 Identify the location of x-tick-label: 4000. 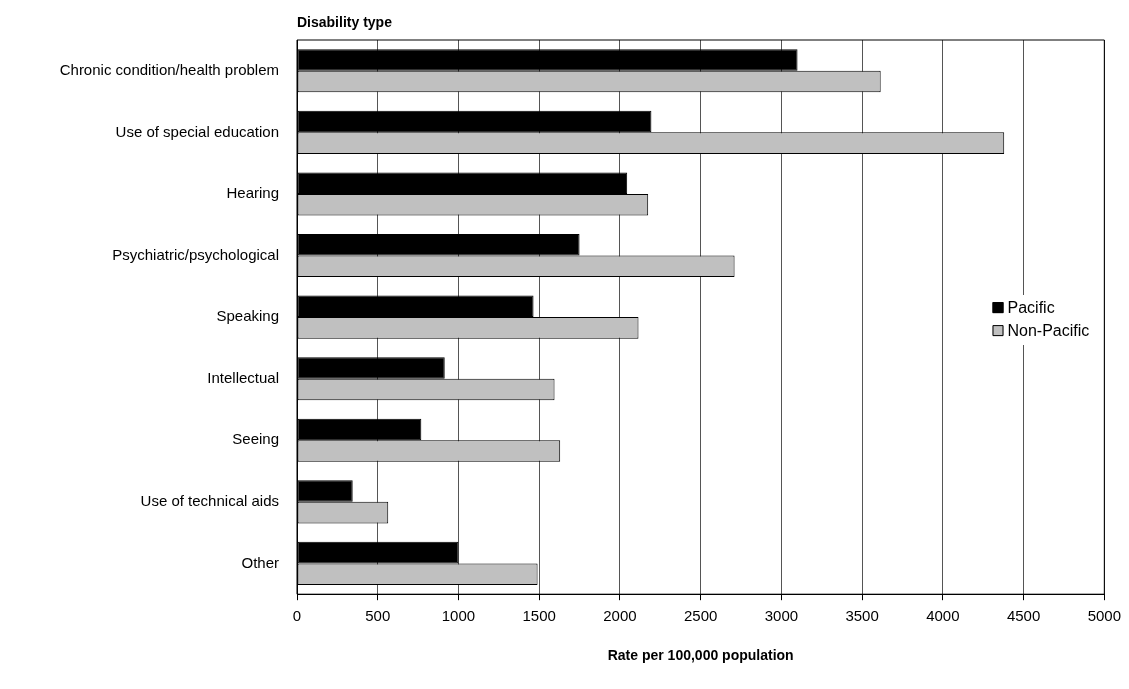
(943, 616).